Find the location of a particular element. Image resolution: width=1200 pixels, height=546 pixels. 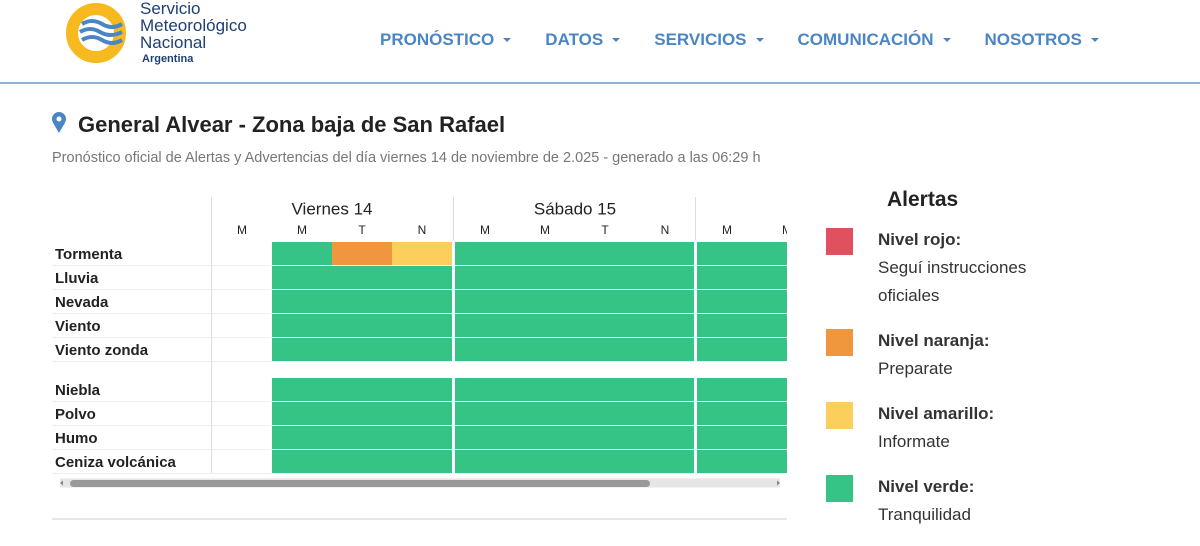

row-label: Tormenta is located at coordinates (89, 254).